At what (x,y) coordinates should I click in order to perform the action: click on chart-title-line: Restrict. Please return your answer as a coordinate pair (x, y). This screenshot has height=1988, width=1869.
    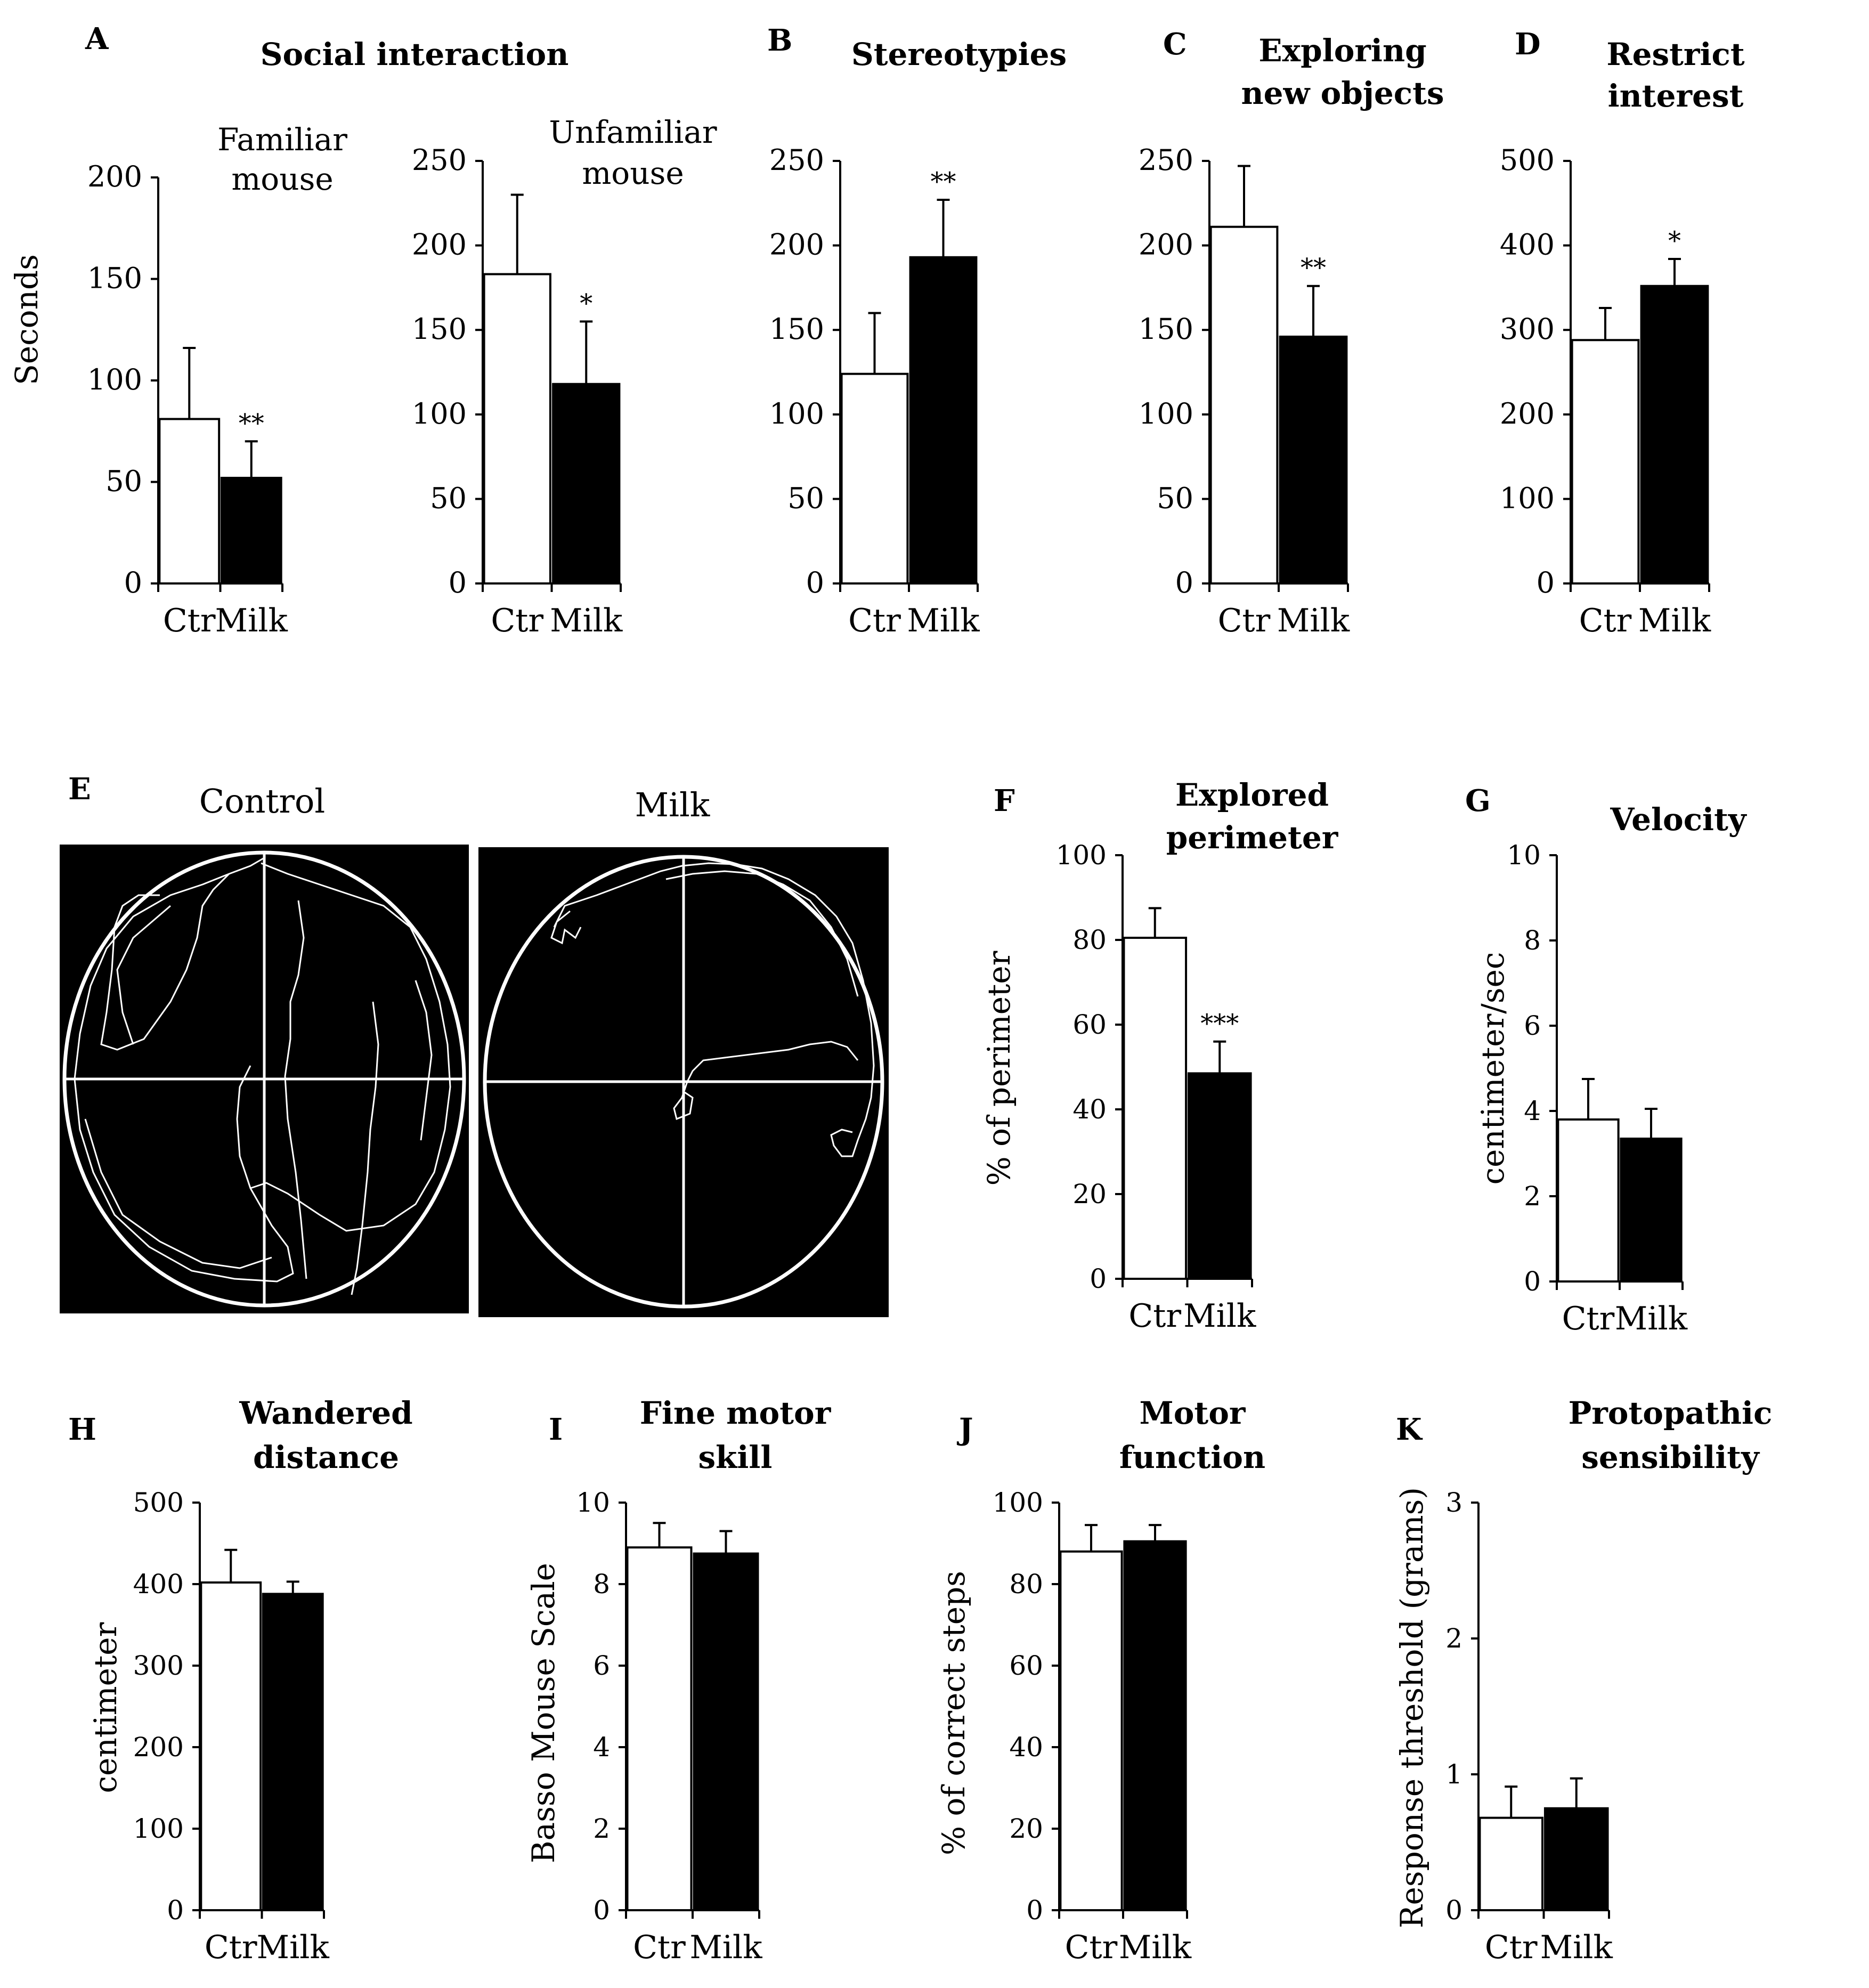
    Looking at the image, I should click on (1675, 54).